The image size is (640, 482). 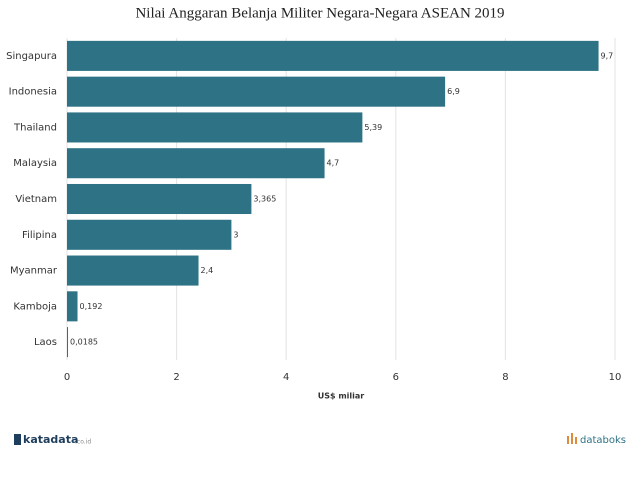 I want to click on y-tick-label: Indonesia, so click(x=33, y=92).